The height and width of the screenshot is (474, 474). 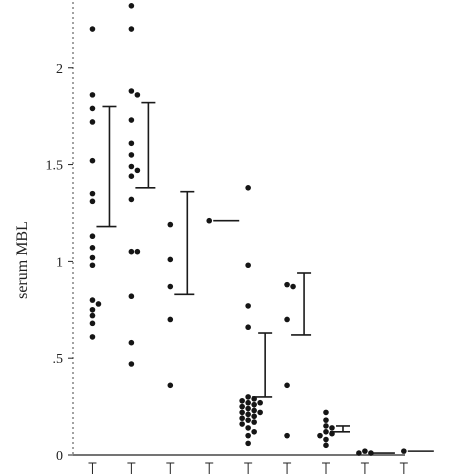 What do you see at coordinates (22, 260) in the screenshot?
I see `y-axis-label: serum MBL` at bounding box center [22, 260].